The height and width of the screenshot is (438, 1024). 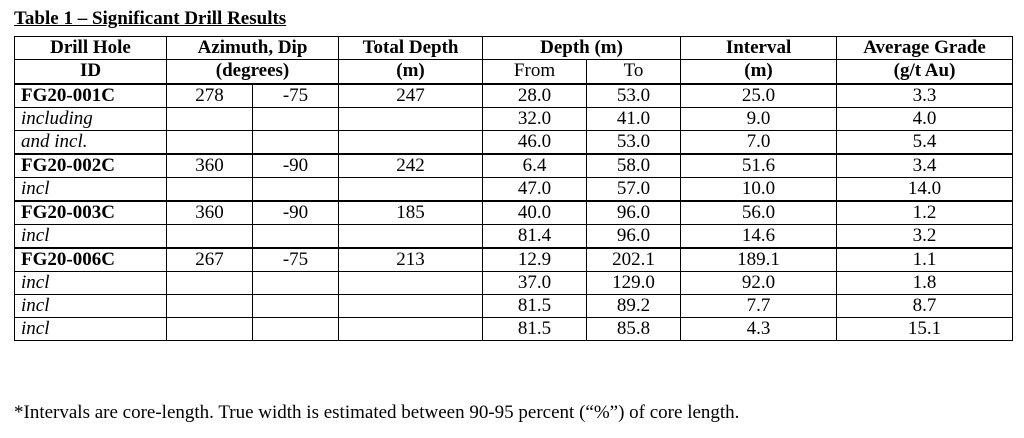 I want to click on cell-hole-id: FG20-002C, so click(x=90, y=165).